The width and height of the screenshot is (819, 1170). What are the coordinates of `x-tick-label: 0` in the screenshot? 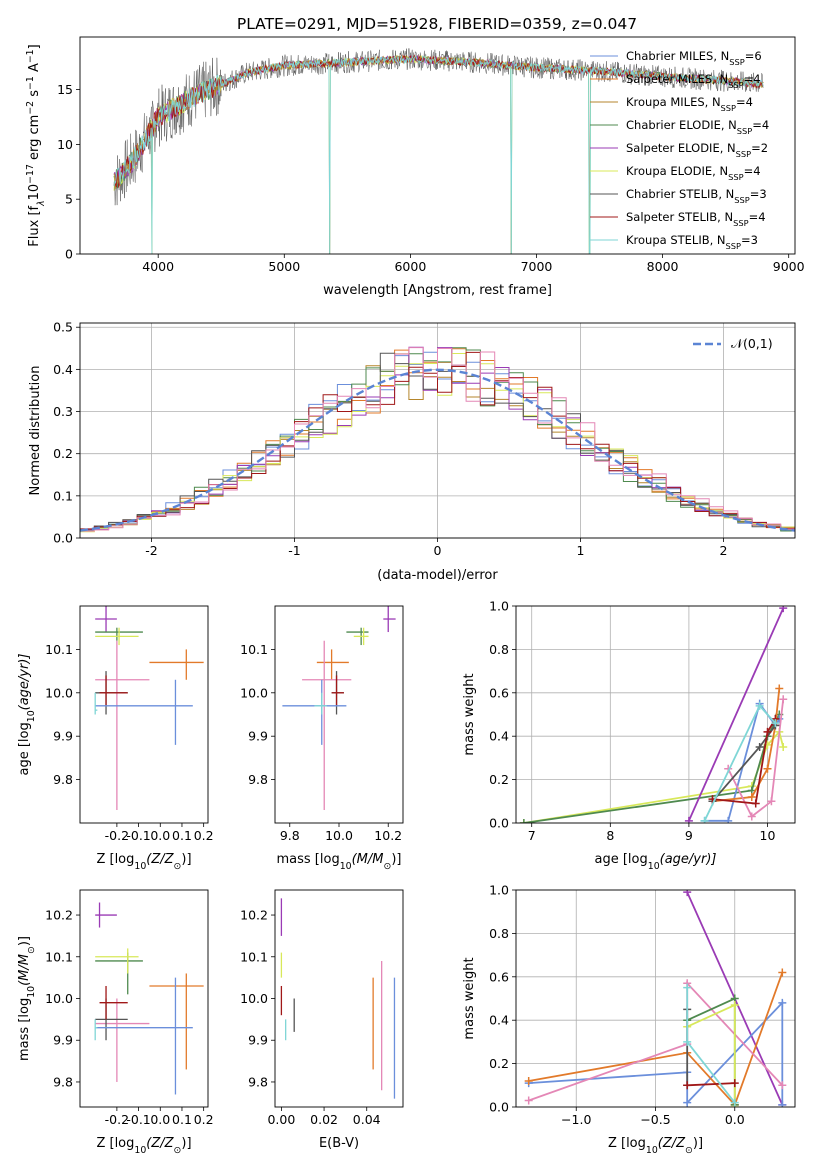 It's located at (438, 550).